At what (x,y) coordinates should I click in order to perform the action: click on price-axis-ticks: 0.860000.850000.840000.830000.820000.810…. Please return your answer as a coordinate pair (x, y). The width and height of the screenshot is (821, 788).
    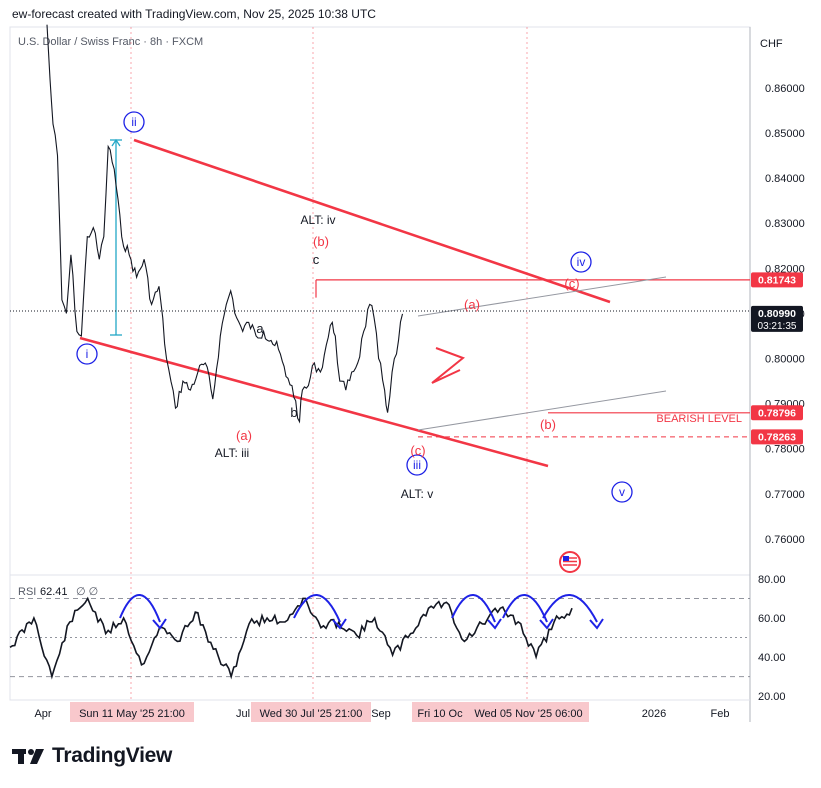
    Looking at the image, I should click on (785, 314).